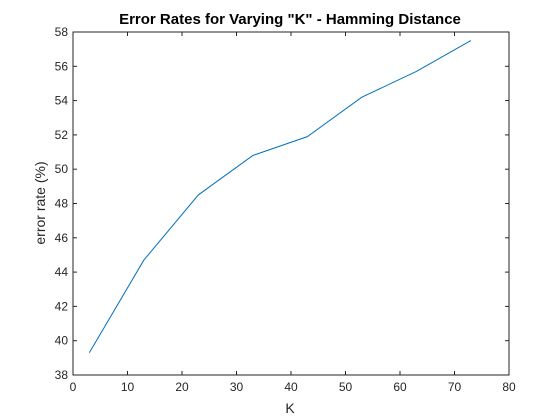 The width and height of the screenshot is (560, 420). I want to click on x-tick-label: 60, so click(400, 387).